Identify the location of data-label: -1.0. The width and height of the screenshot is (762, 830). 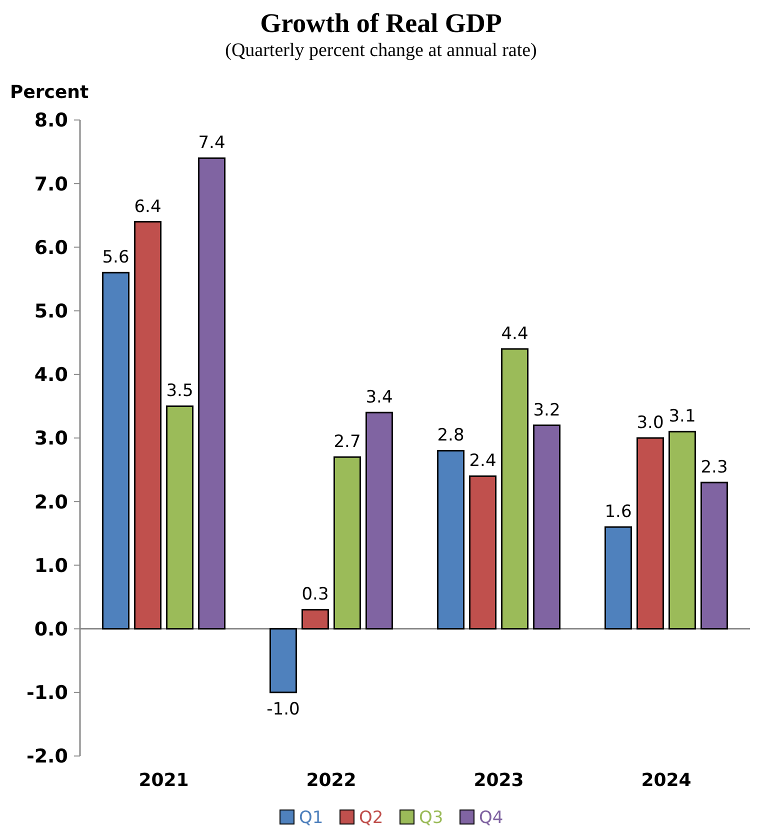
(283, 709).